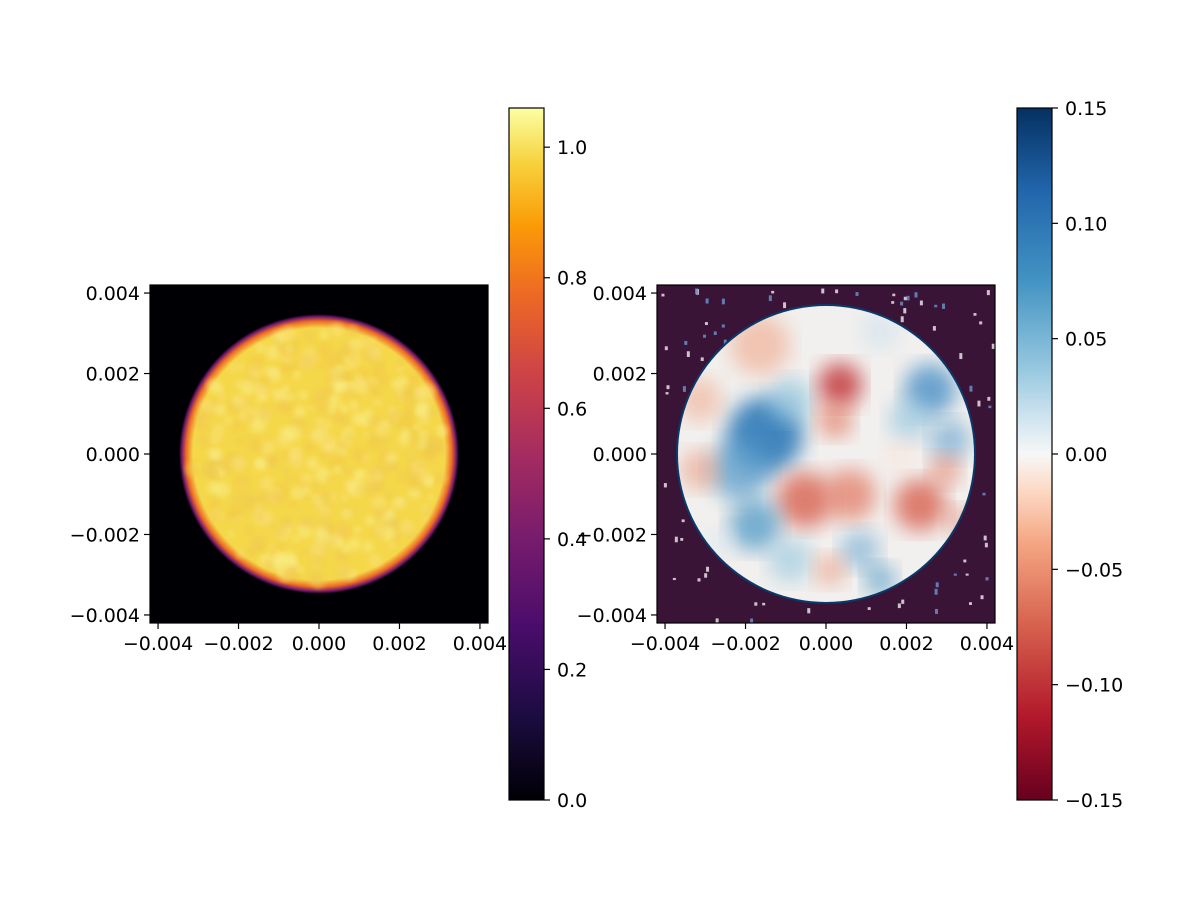 This screenshot has height=900, width=1200. I want to click on phase-colorbar-gradient, so click(1034, 454).